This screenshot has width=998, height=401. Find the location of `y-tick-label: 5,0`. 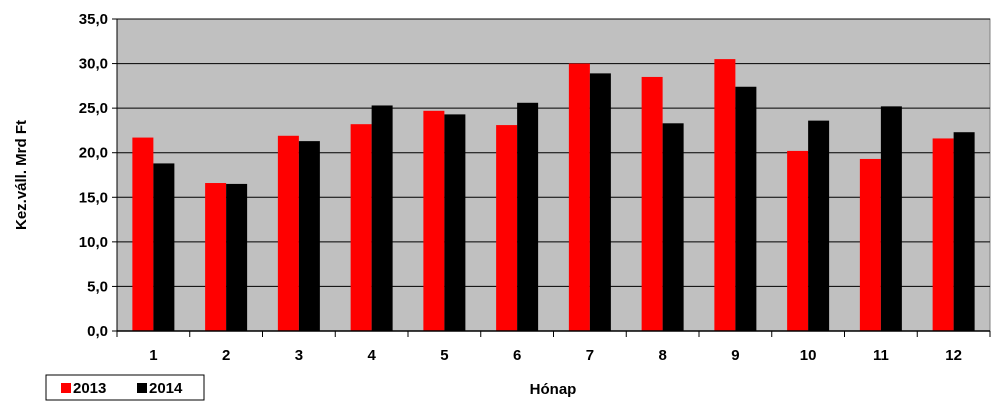

y-tick-label: 5,0 is located at coordinates (97, 286).